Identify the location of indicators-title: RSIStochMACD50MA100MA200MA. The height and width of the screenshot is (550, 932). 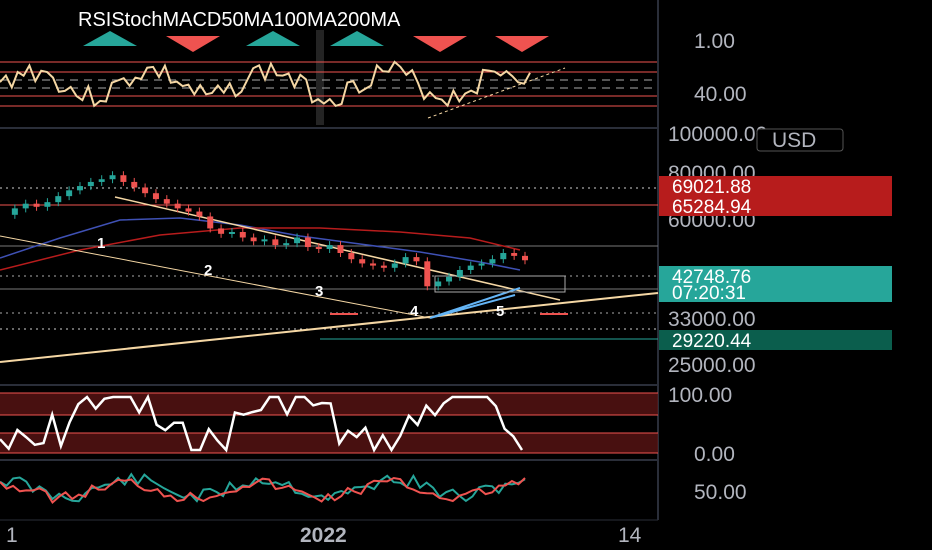
(239, 20).